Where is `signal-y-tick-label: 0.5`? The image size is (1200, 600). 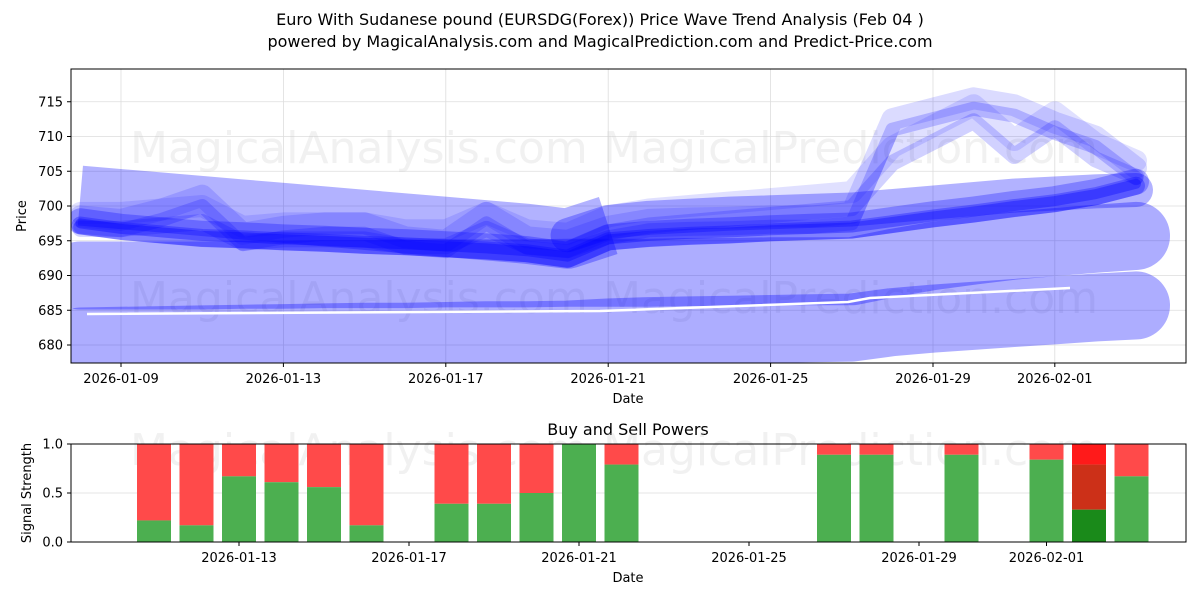 signal-y-tick-label: 0.5 is located at coordinates (52, 494).